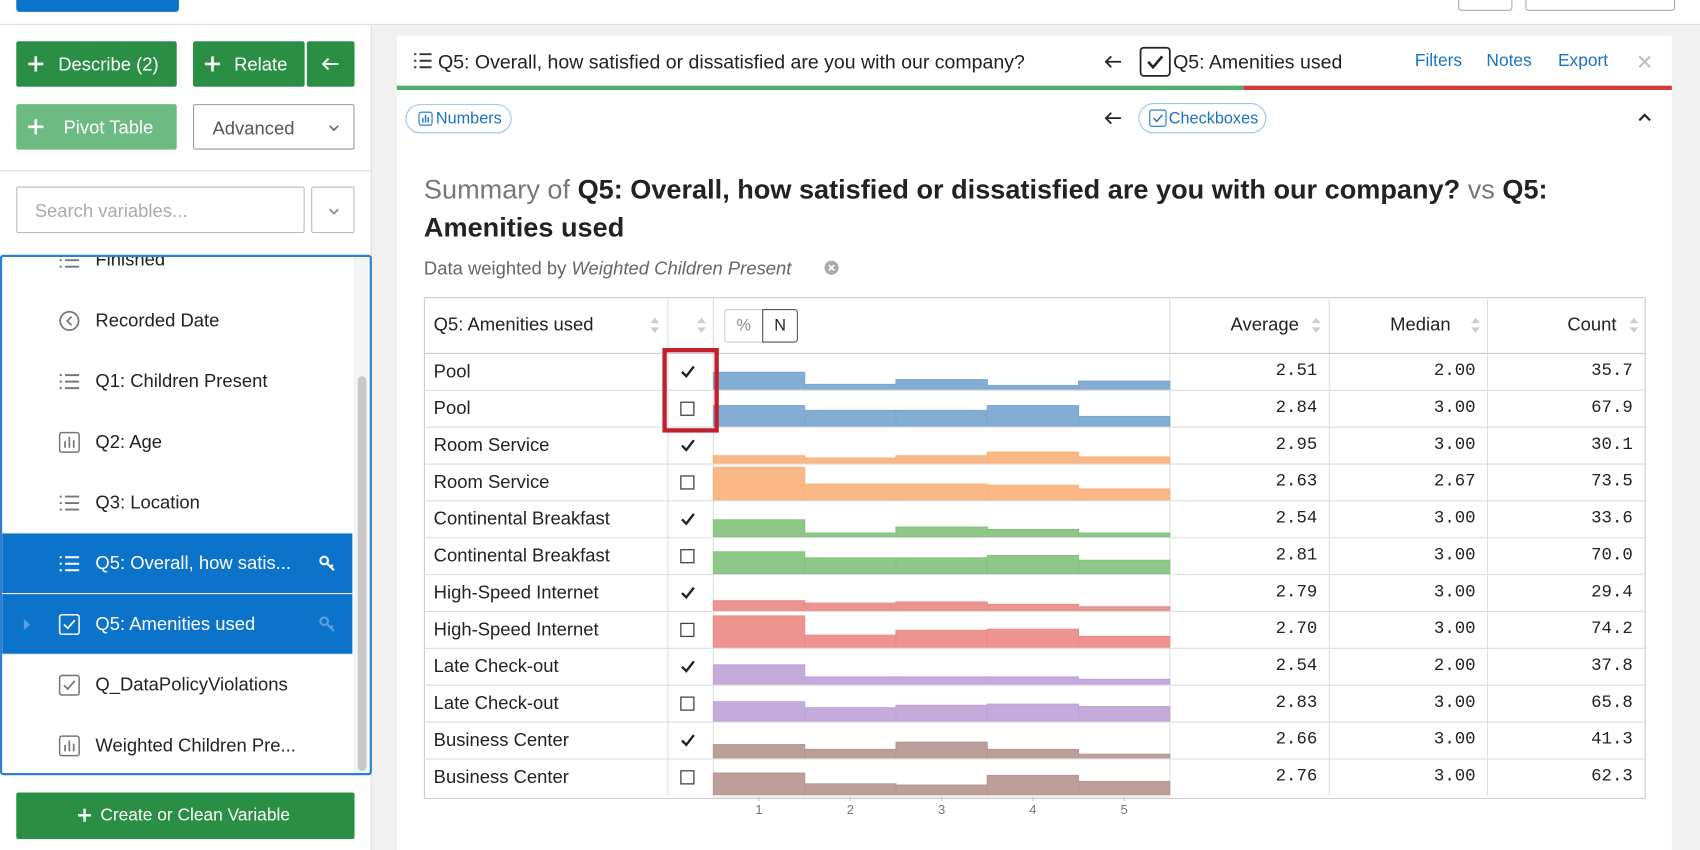  I want to click on summary-object: Q5: Amenities used, so click(985, 208).